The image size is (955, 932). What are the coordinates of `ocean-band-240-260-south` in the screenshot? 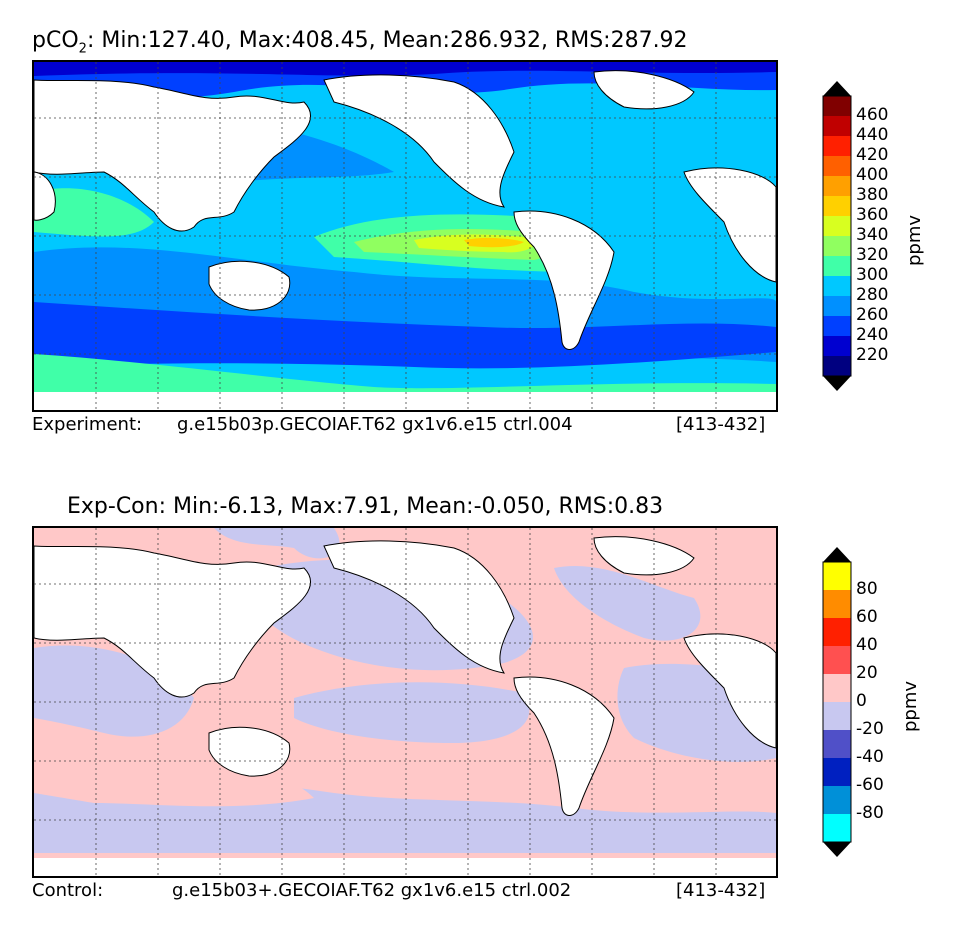 It's located at (405, 335).